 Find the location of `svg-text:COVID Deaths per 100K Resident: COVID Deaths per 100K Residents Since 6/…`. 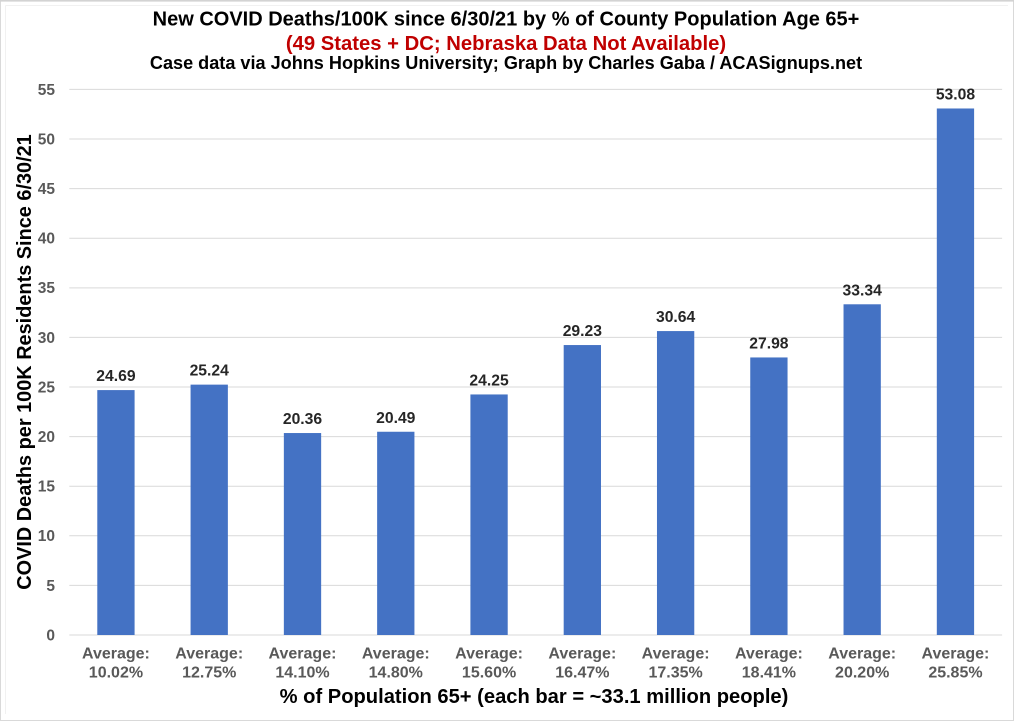

svg-text:COVID Deaths per 100K Resident: COVID Deaths per 100K Residents Since 6/… is located at coordinates (25, 361).